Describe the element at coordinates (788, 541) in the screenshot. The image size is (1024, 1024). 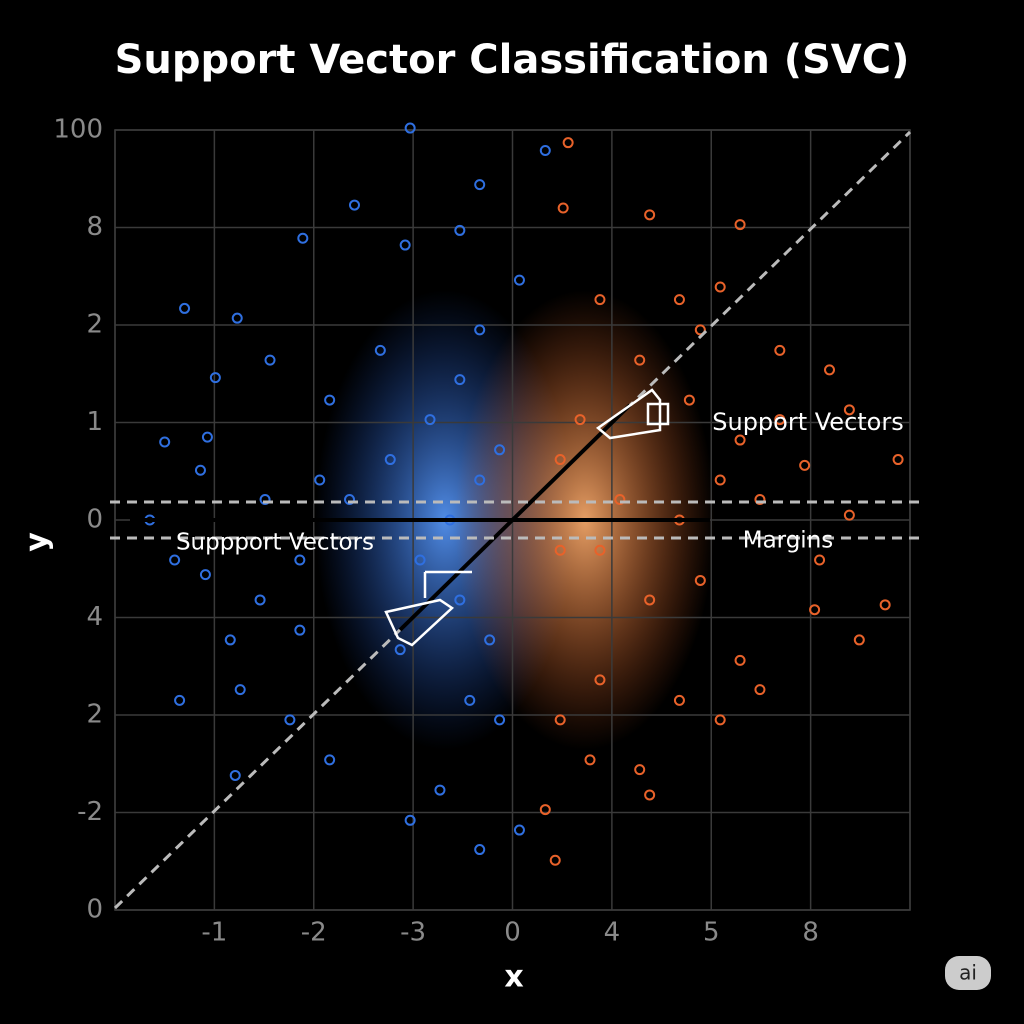
I see `annotation: Margins` at that location.